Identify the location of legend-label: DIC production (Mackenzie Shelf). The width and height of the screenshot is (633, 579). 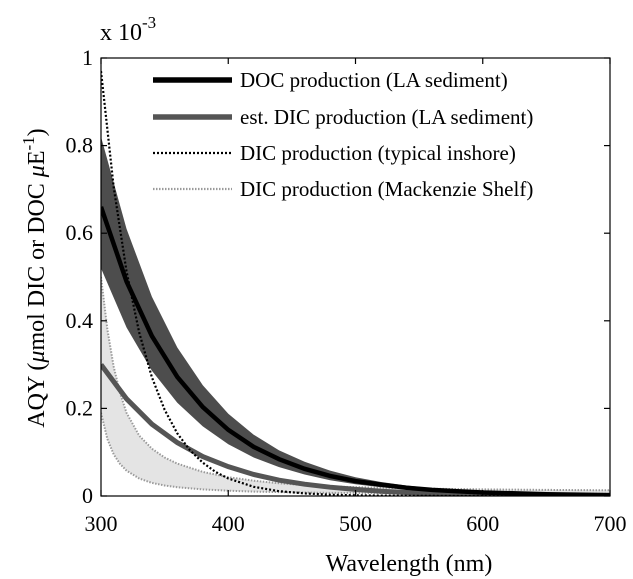
(386, 189).